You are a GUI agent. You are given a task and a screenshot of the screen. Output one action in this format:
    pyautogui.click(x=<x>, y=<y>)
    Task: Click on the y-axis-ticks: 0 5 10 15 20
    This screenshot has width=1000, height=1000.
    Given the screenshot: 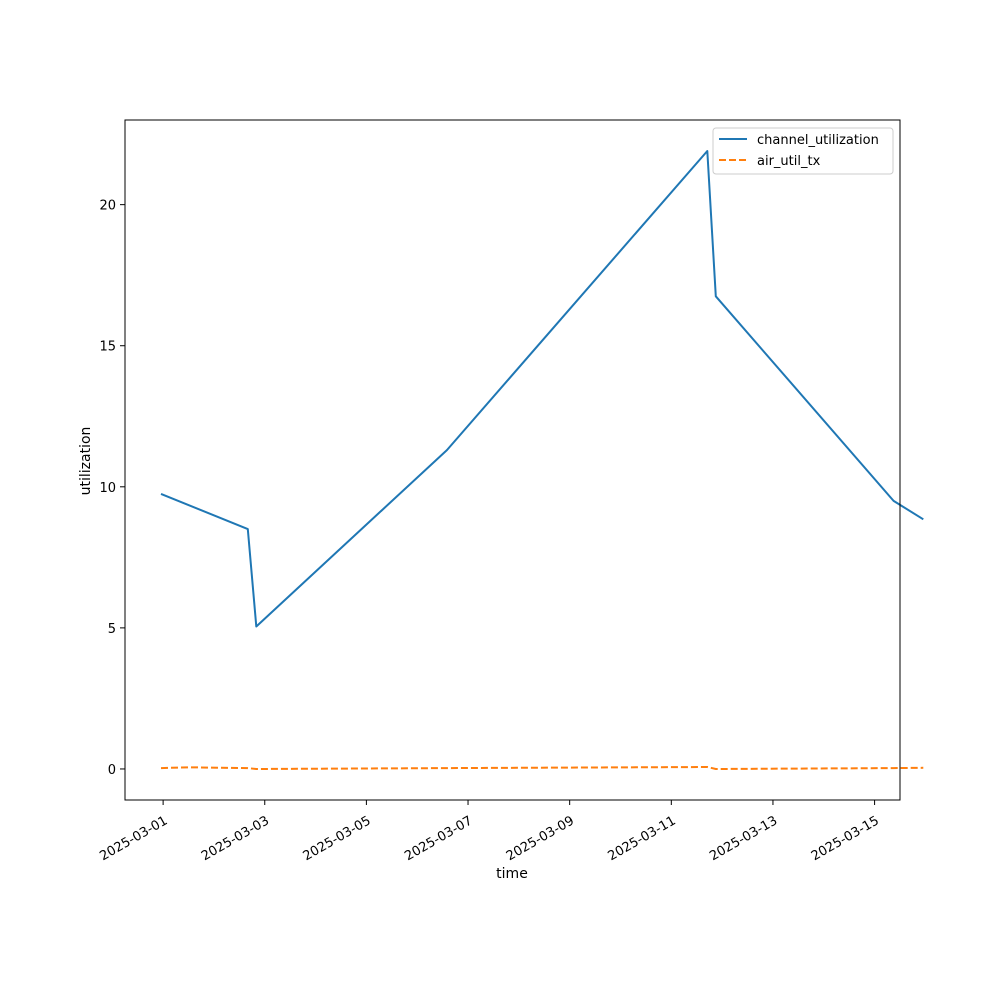 What is the action you would take?
    pyautogui.click(x=112, y=488)
    